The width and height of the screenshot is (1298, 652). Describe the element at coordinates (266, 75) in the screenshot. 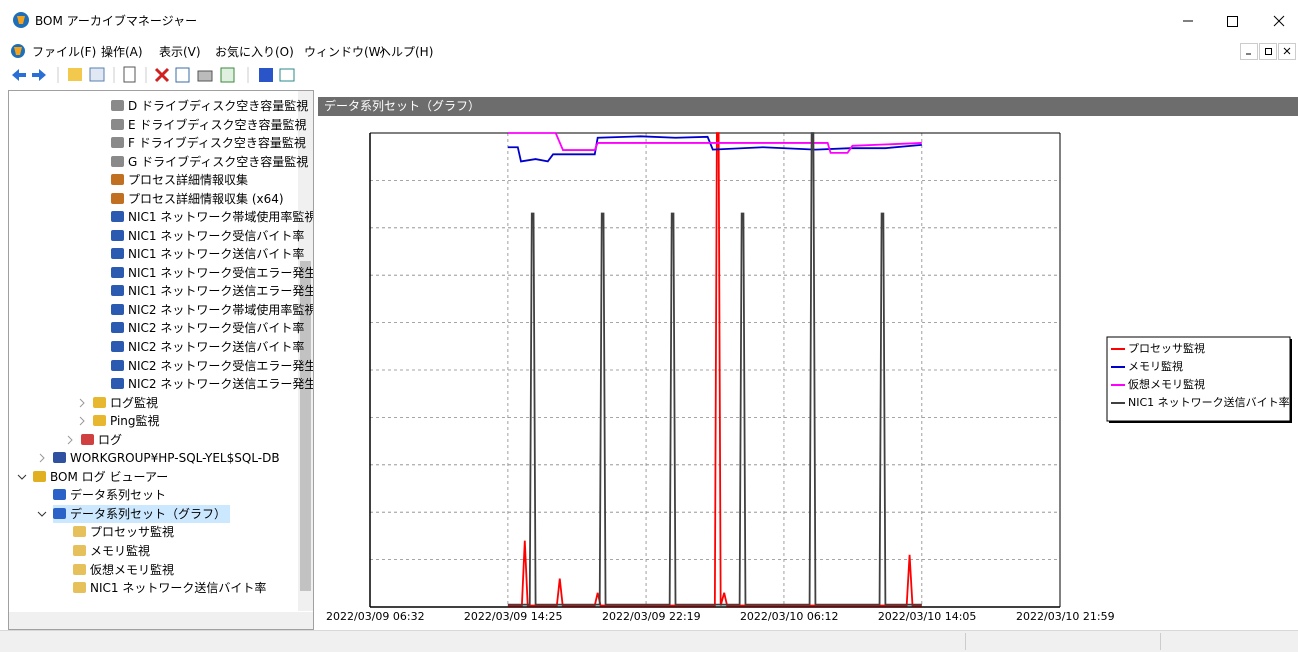

I see `help-button` at that location.